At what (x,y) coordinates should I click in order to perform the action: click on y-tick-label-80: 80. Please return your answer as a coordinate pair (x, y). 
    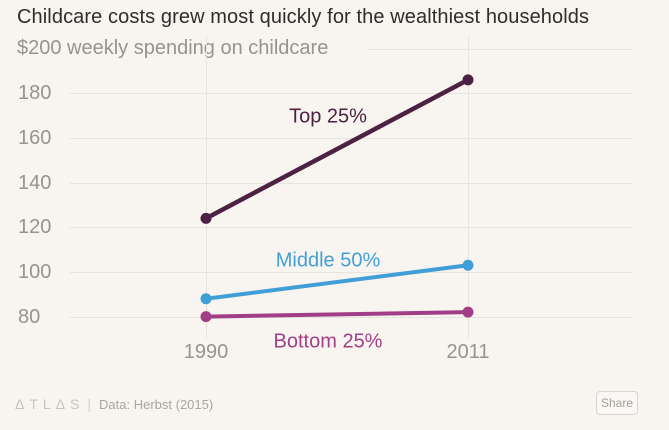
    Looking at the image, I should click on (29, 316).